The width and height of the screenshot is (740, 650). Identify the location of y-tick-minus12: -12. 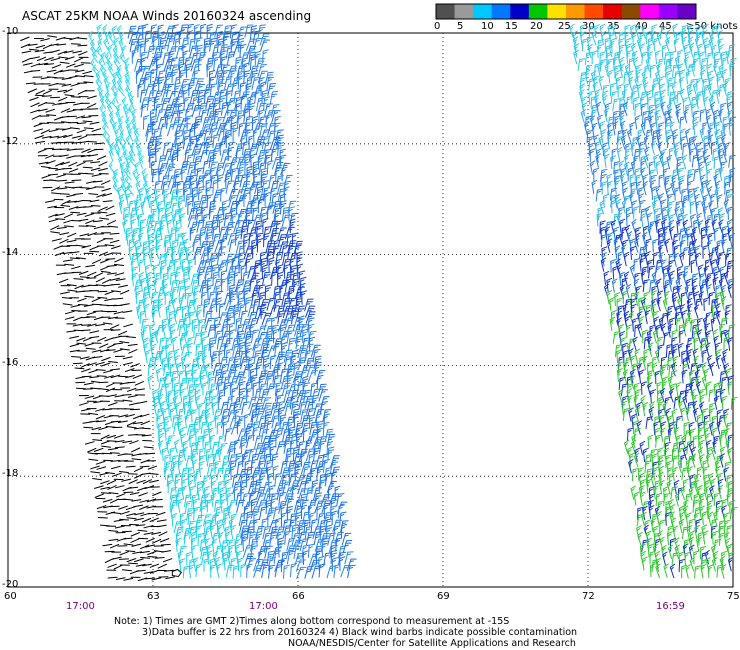
(10, 141).